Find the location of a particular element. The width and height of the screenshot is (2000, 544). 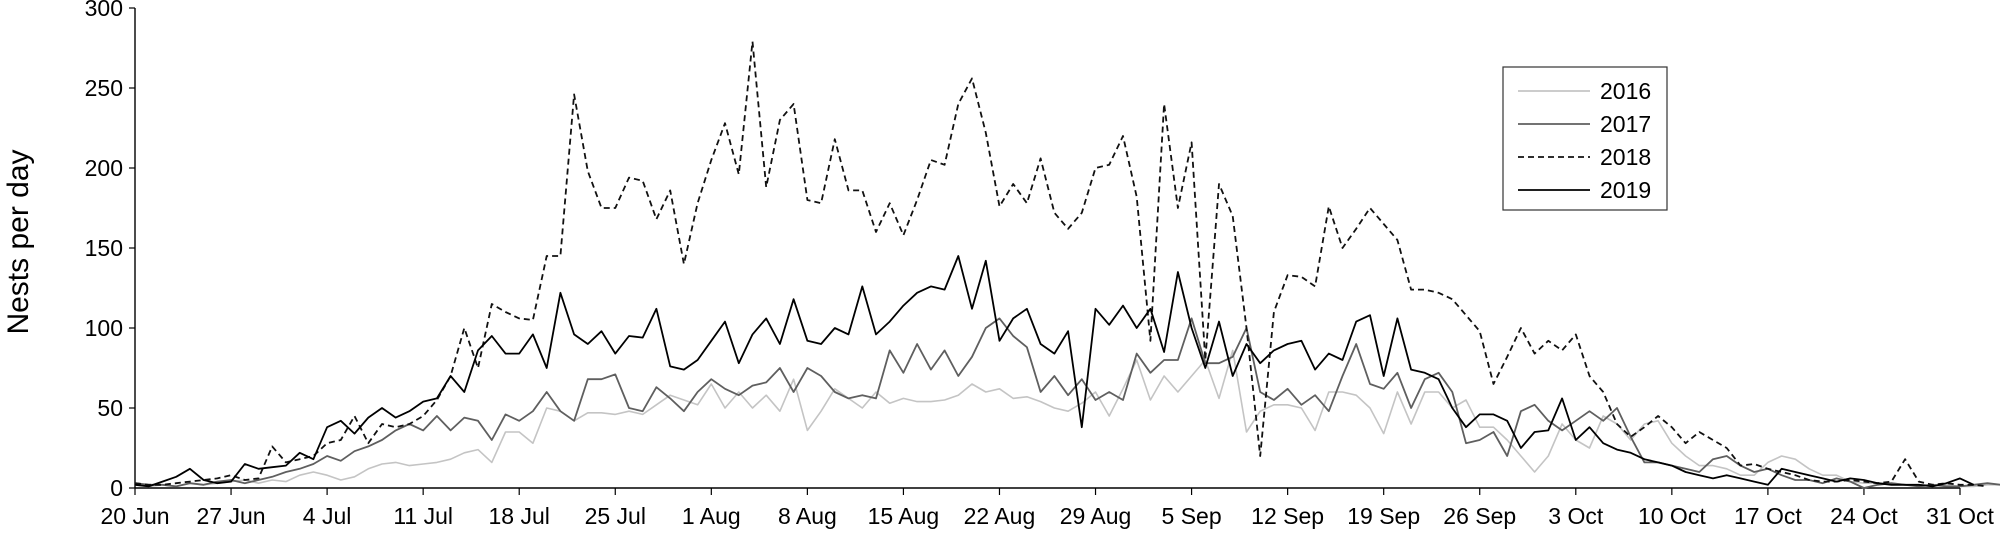

x-tick-label: 24 Oct is located at coordinates (1864, 516).